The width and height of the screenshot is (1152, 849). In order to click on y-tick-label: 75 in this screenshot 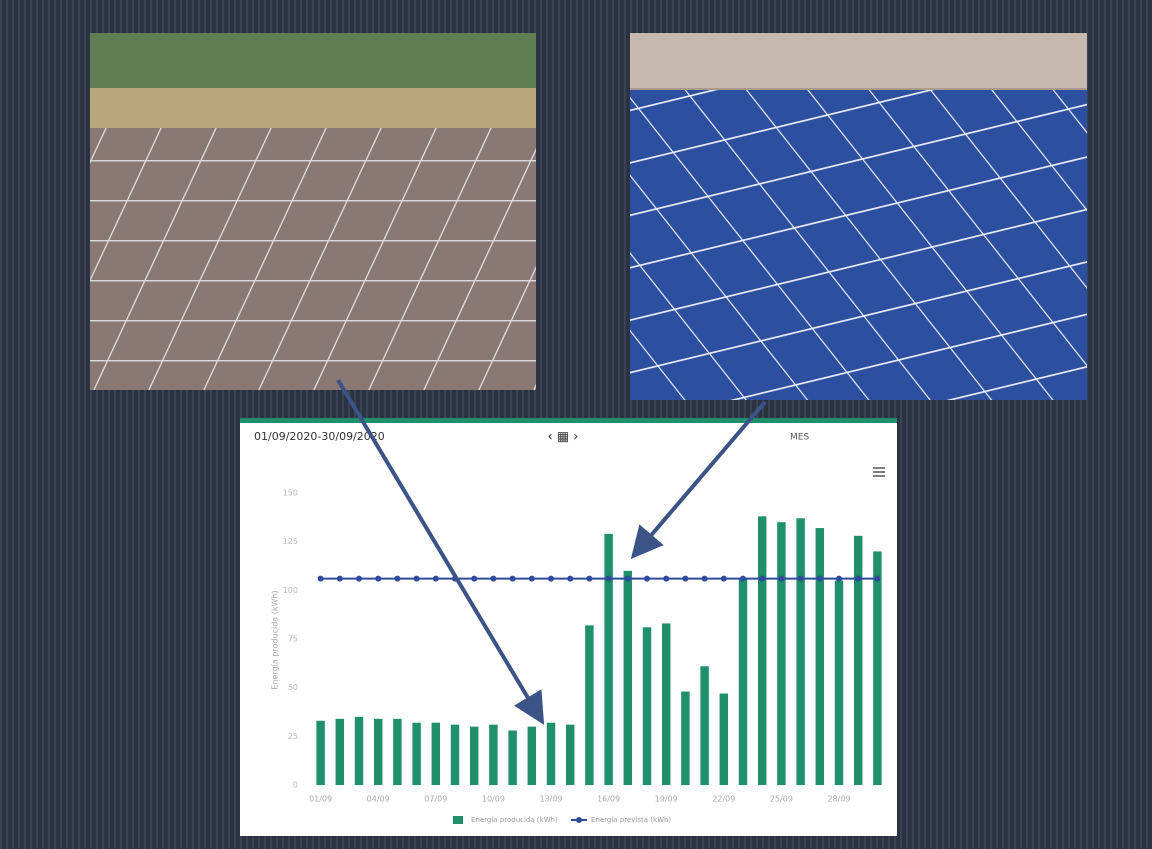, I will do `click(293, 639)`.